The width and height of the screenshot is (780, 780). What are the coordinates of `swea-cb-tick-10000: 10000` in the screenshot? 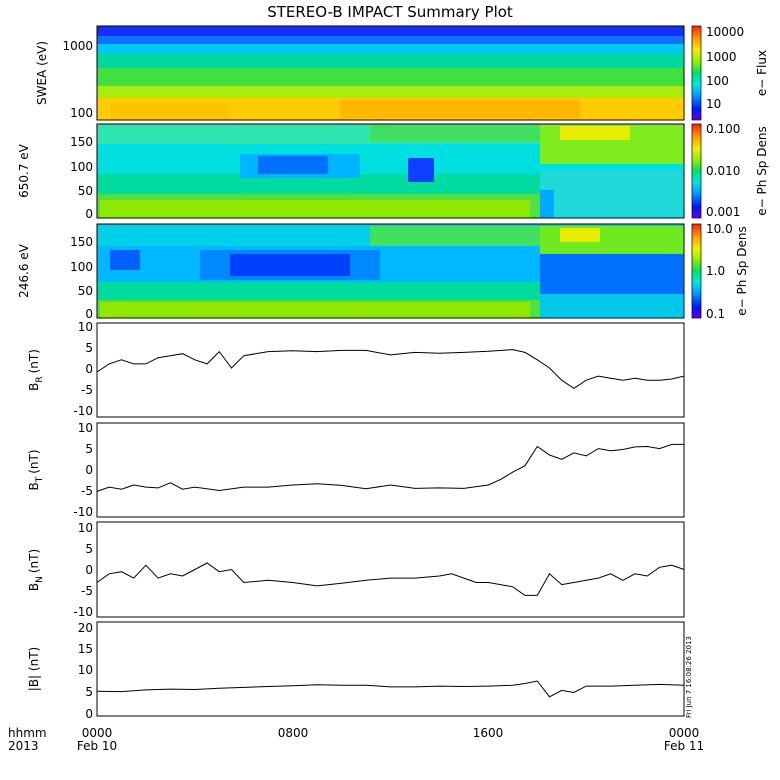 It's located at (725, 32).